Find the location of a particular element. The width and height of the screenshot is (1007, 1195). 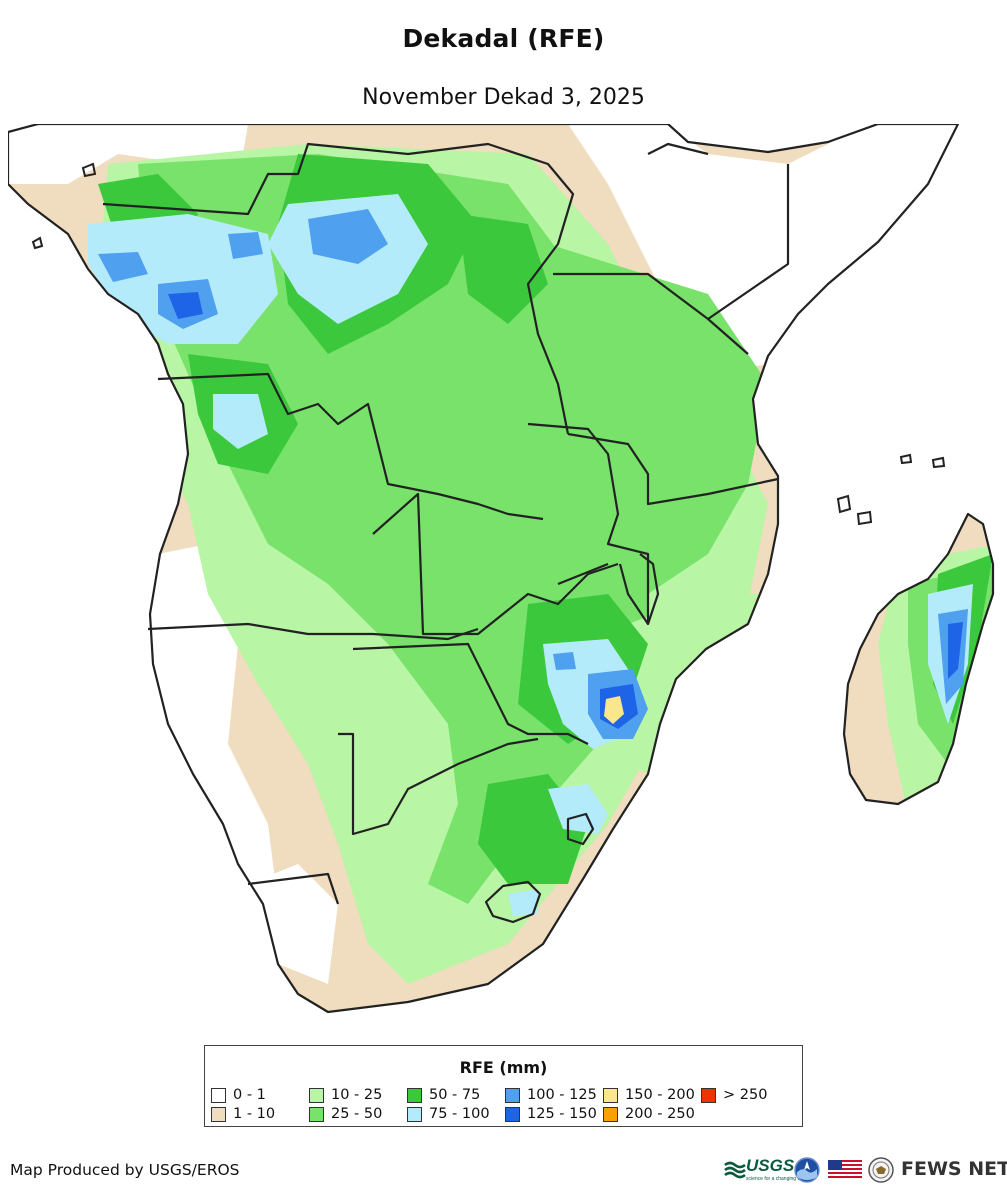

legend-label: 1 - 10 is located at coordinates (254, 1114).